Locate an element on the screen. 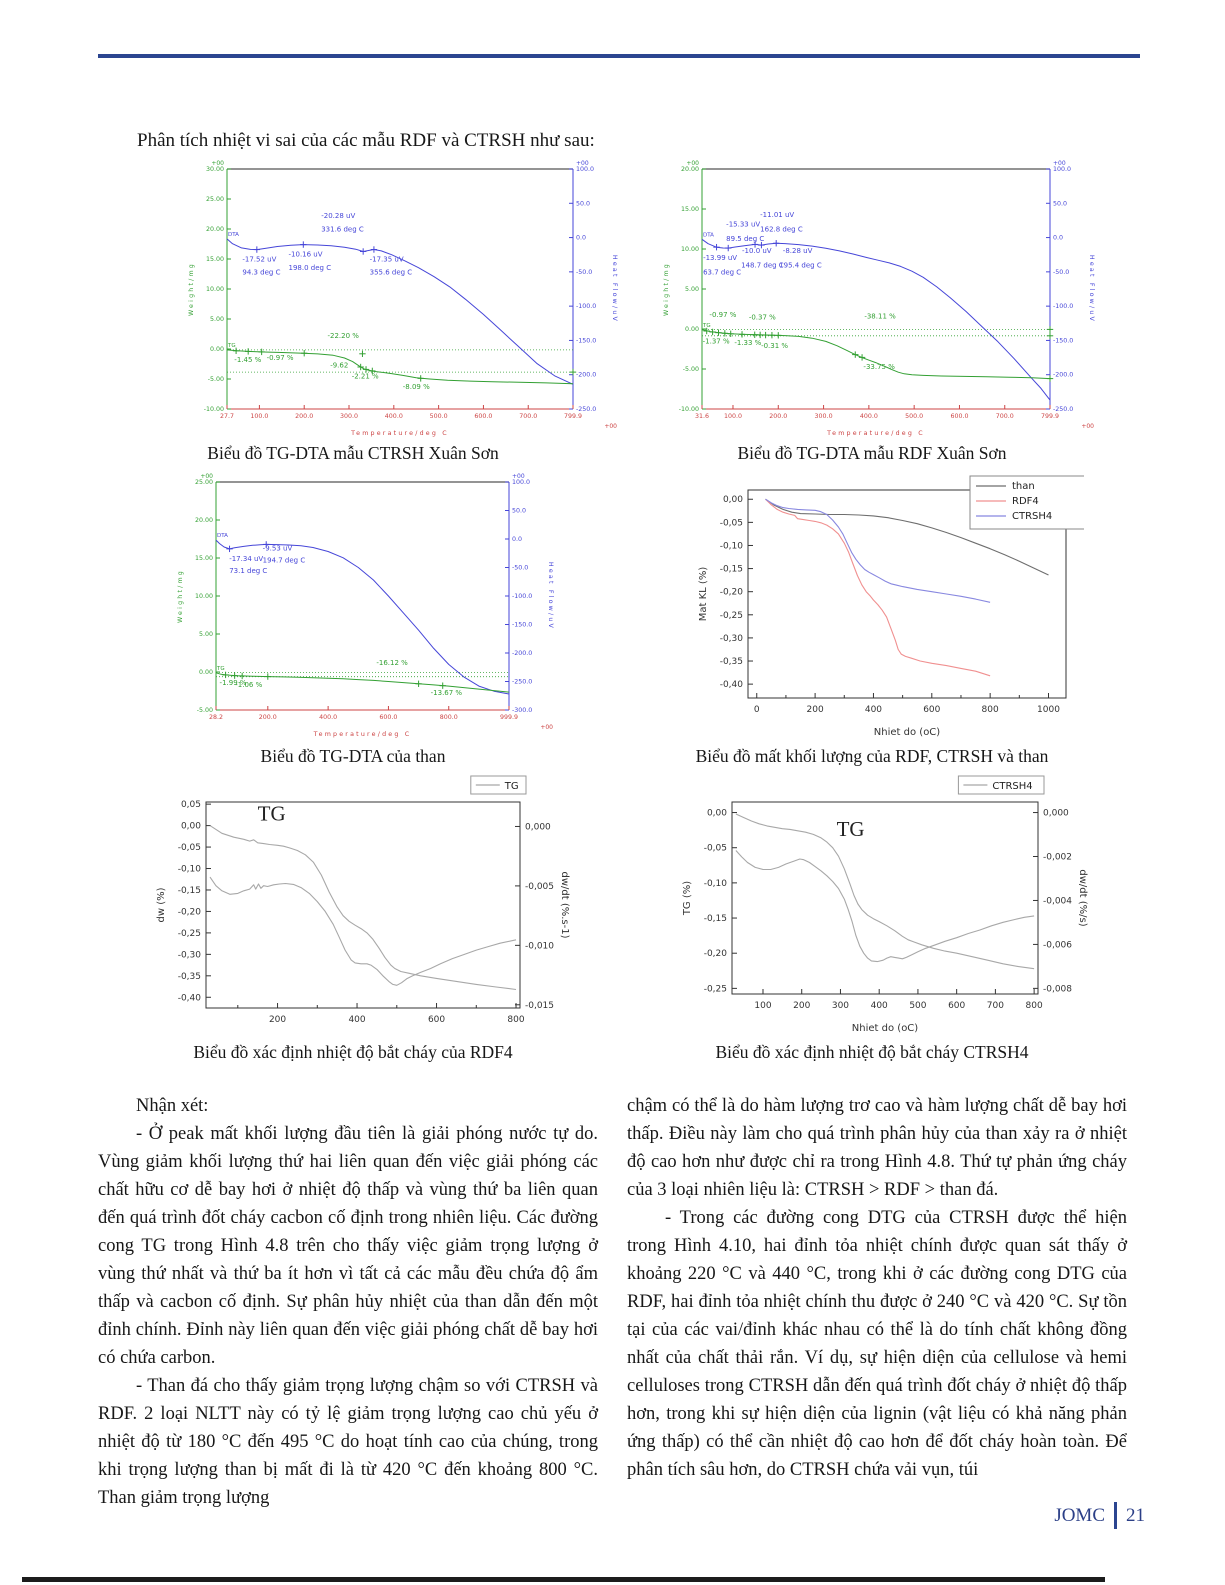 The image size is (1225, 1585). svg-text: 50.0 is located at coordinates (519, 511).